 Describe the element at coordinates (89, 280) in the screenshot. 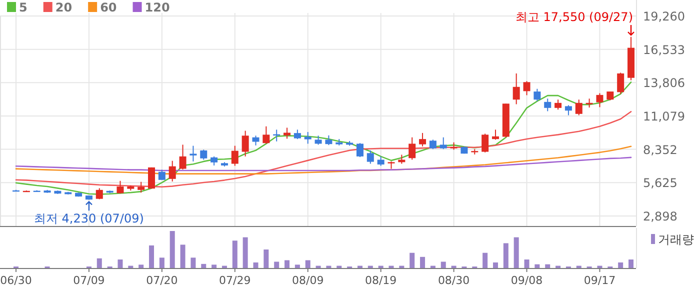

I see `x-tick-label: 07/09` at that location.